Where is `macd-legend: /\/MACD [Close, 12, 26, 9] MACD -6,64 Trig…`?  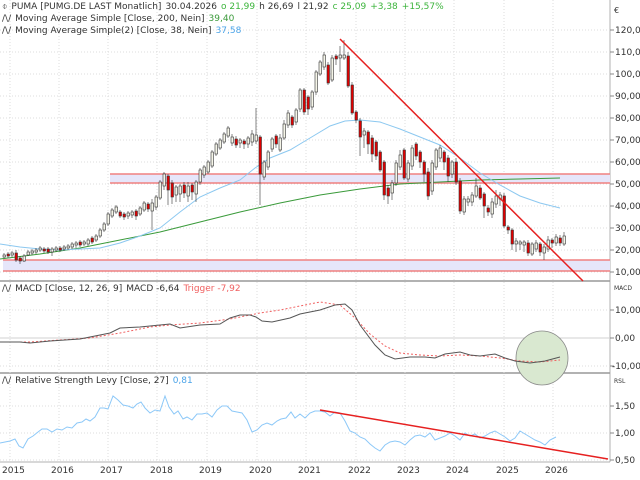 macd-legend: /\/MACD [Close, 12, 26, 9] MACD -6,64 Trig… is located at coordinates (123, 289).